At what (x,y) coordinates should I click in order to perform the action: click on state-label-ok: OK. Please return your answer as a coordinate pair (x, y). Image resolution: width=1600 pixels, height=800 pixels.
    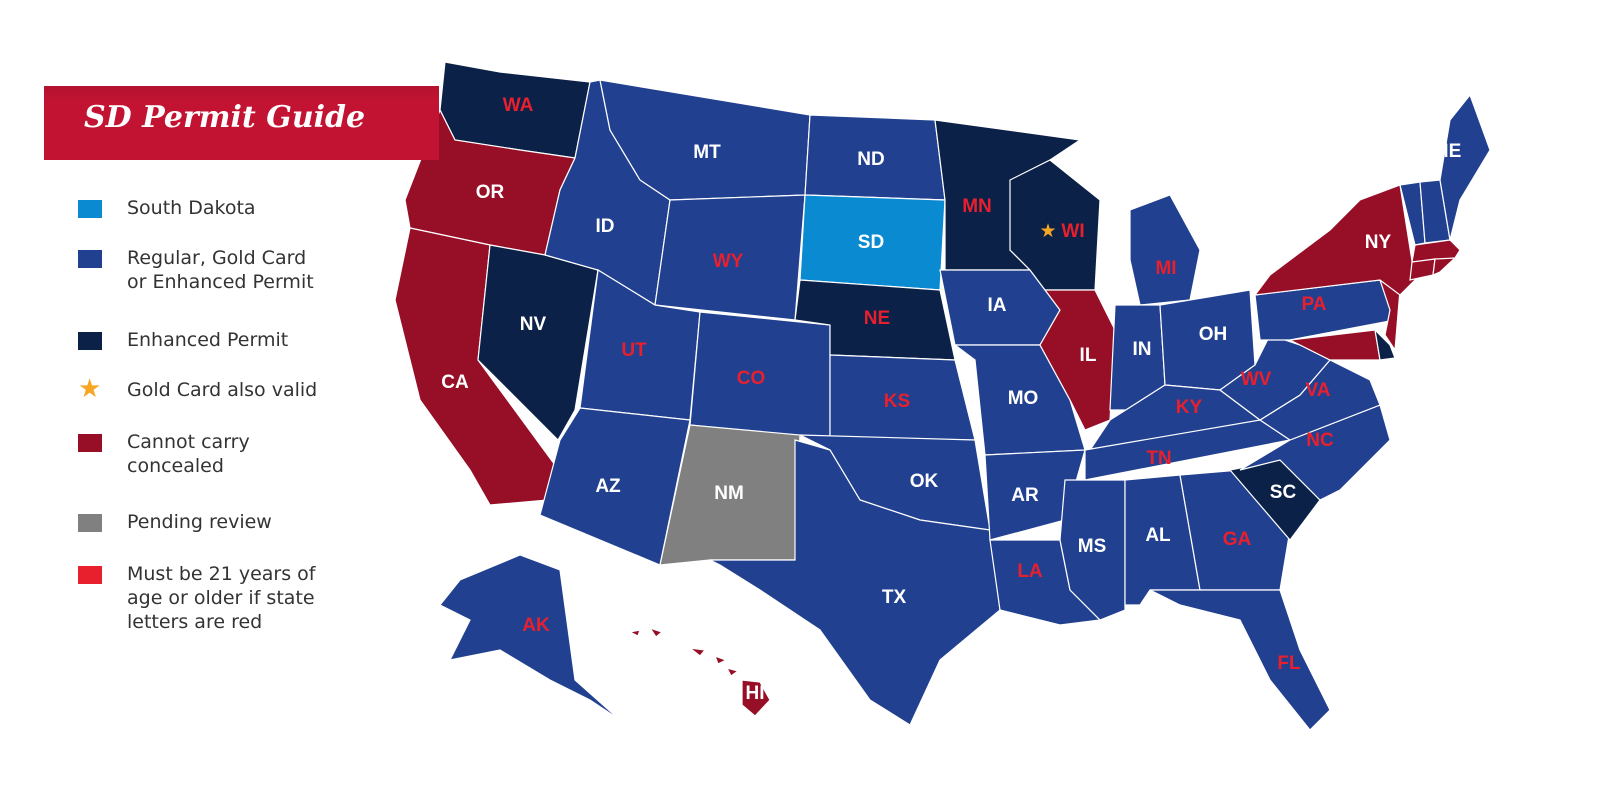
    Looking at the image, I should click on (924, 481).